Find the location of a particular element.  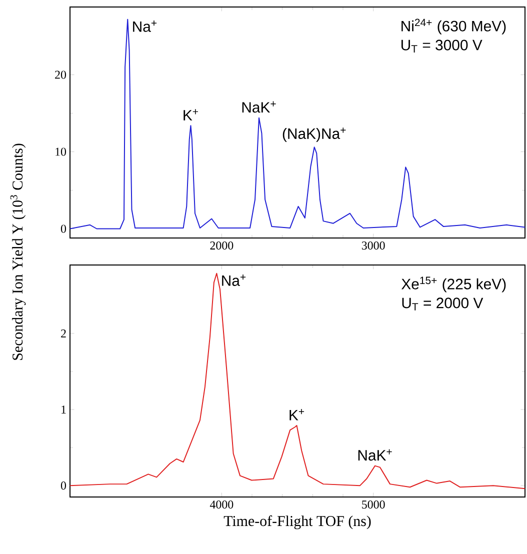

x-tick-label: 2000 is located at coordinates (222, 246).